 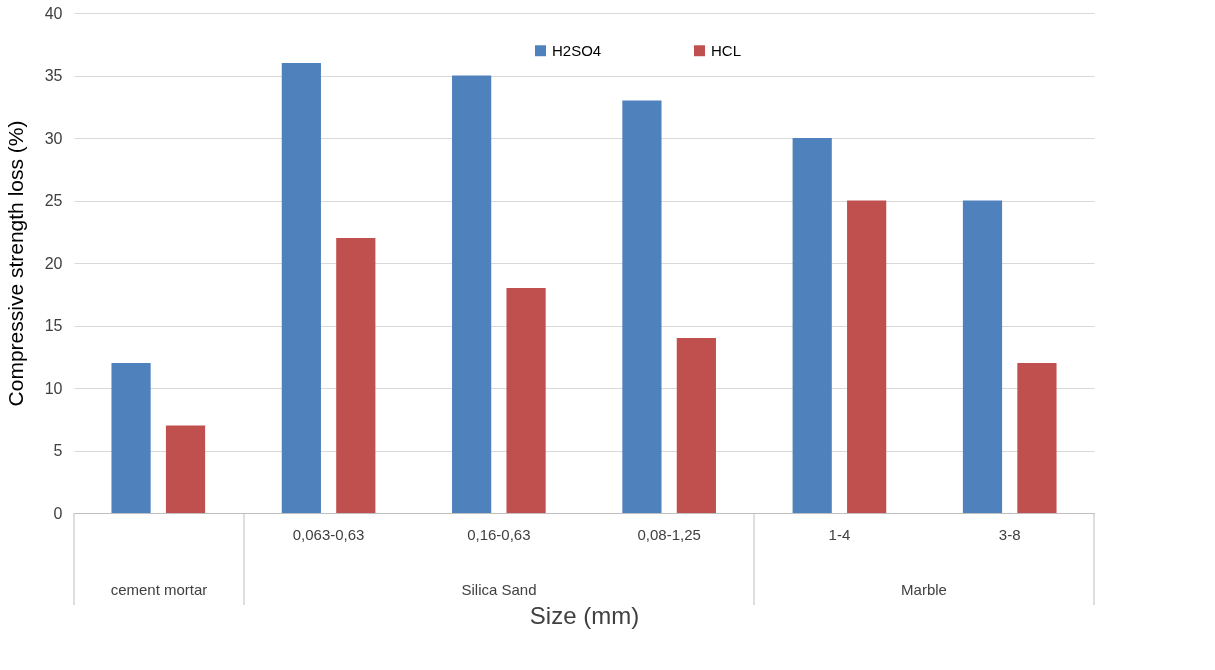 What do you see at coordinates (726, 50) in the screenshot?
I see `legend-label: HCL` at bounding box center [726, 50].